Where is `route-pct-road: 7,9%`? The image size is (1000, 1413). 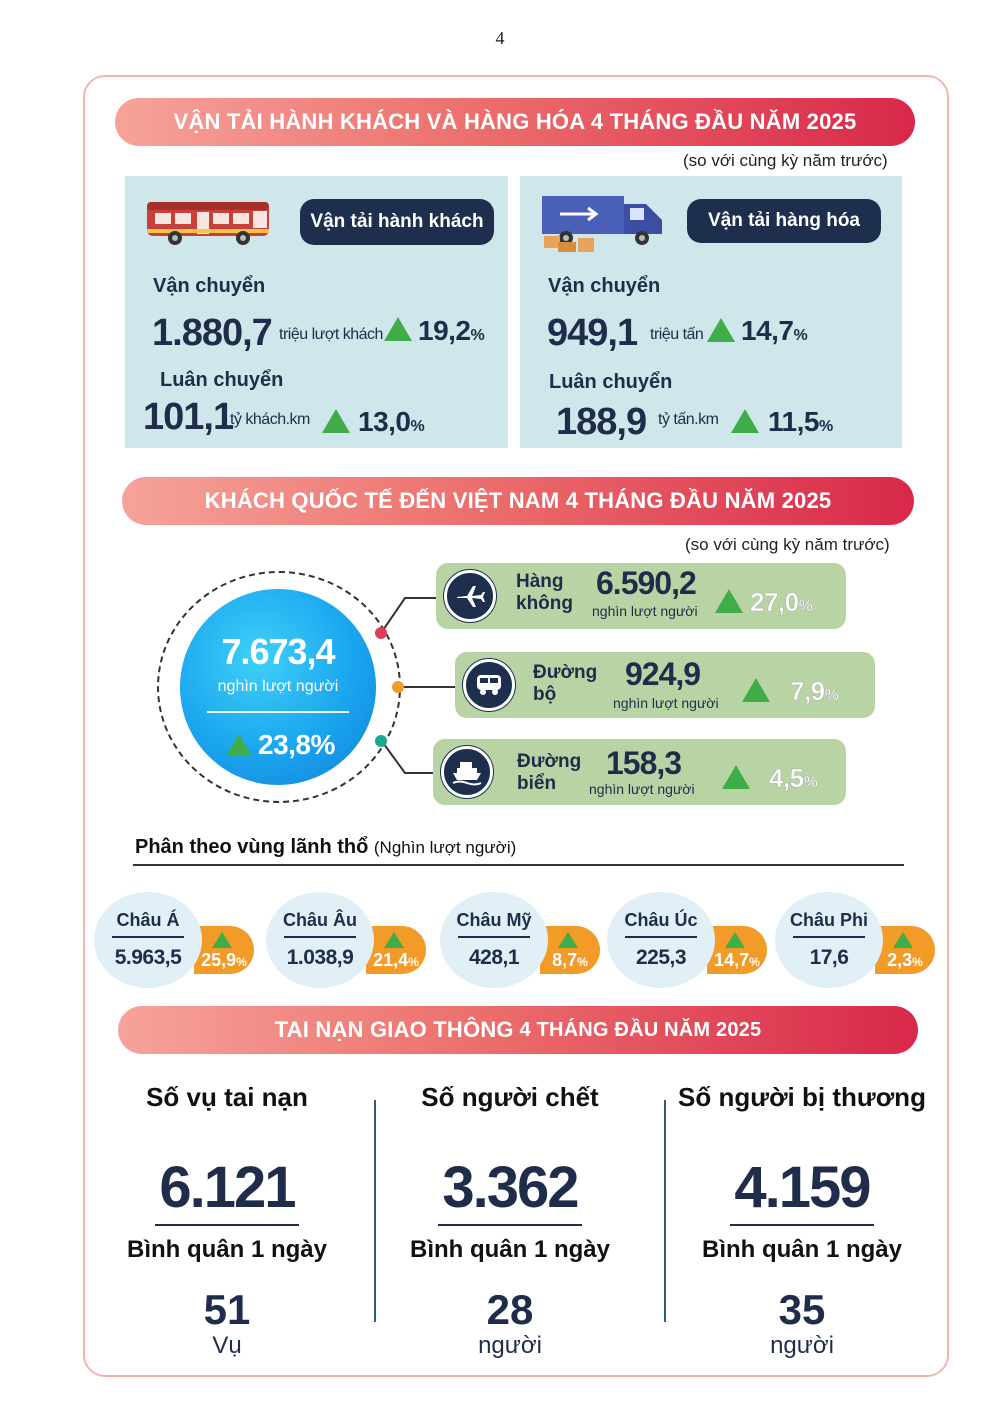
route-pct-road: 7,9% is located at coordinates (814, 691).